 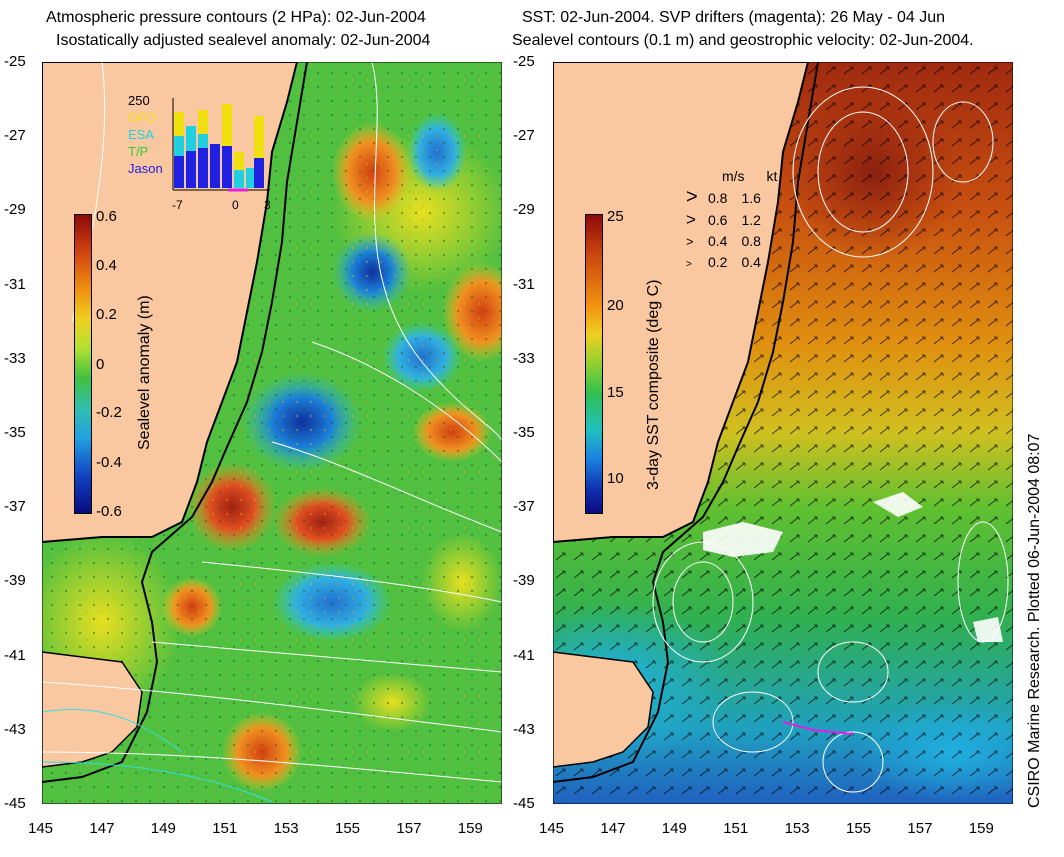 What do you see at coordinates (100, 364) in the screenshot?
I see `left-cbar-tick-3: 0` at bounding box center [100, 364].